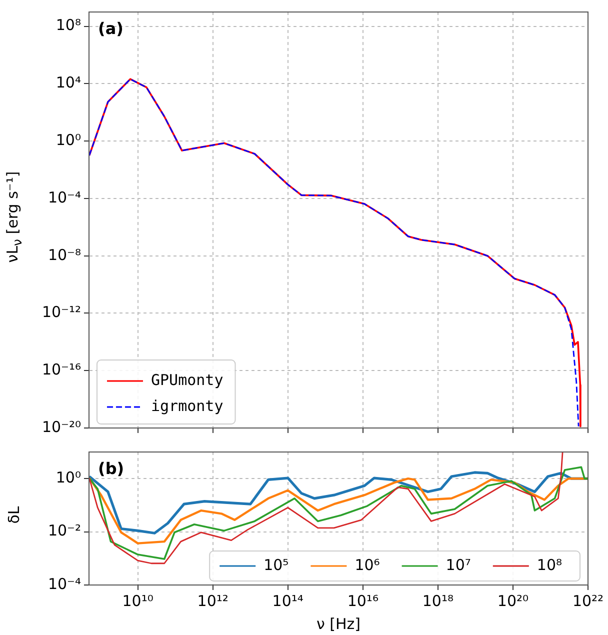 The image size is (608, 635). Describe the element at coordinates (367, 565) in the screenshot. I see `legend-label: 10⁶` at that location.